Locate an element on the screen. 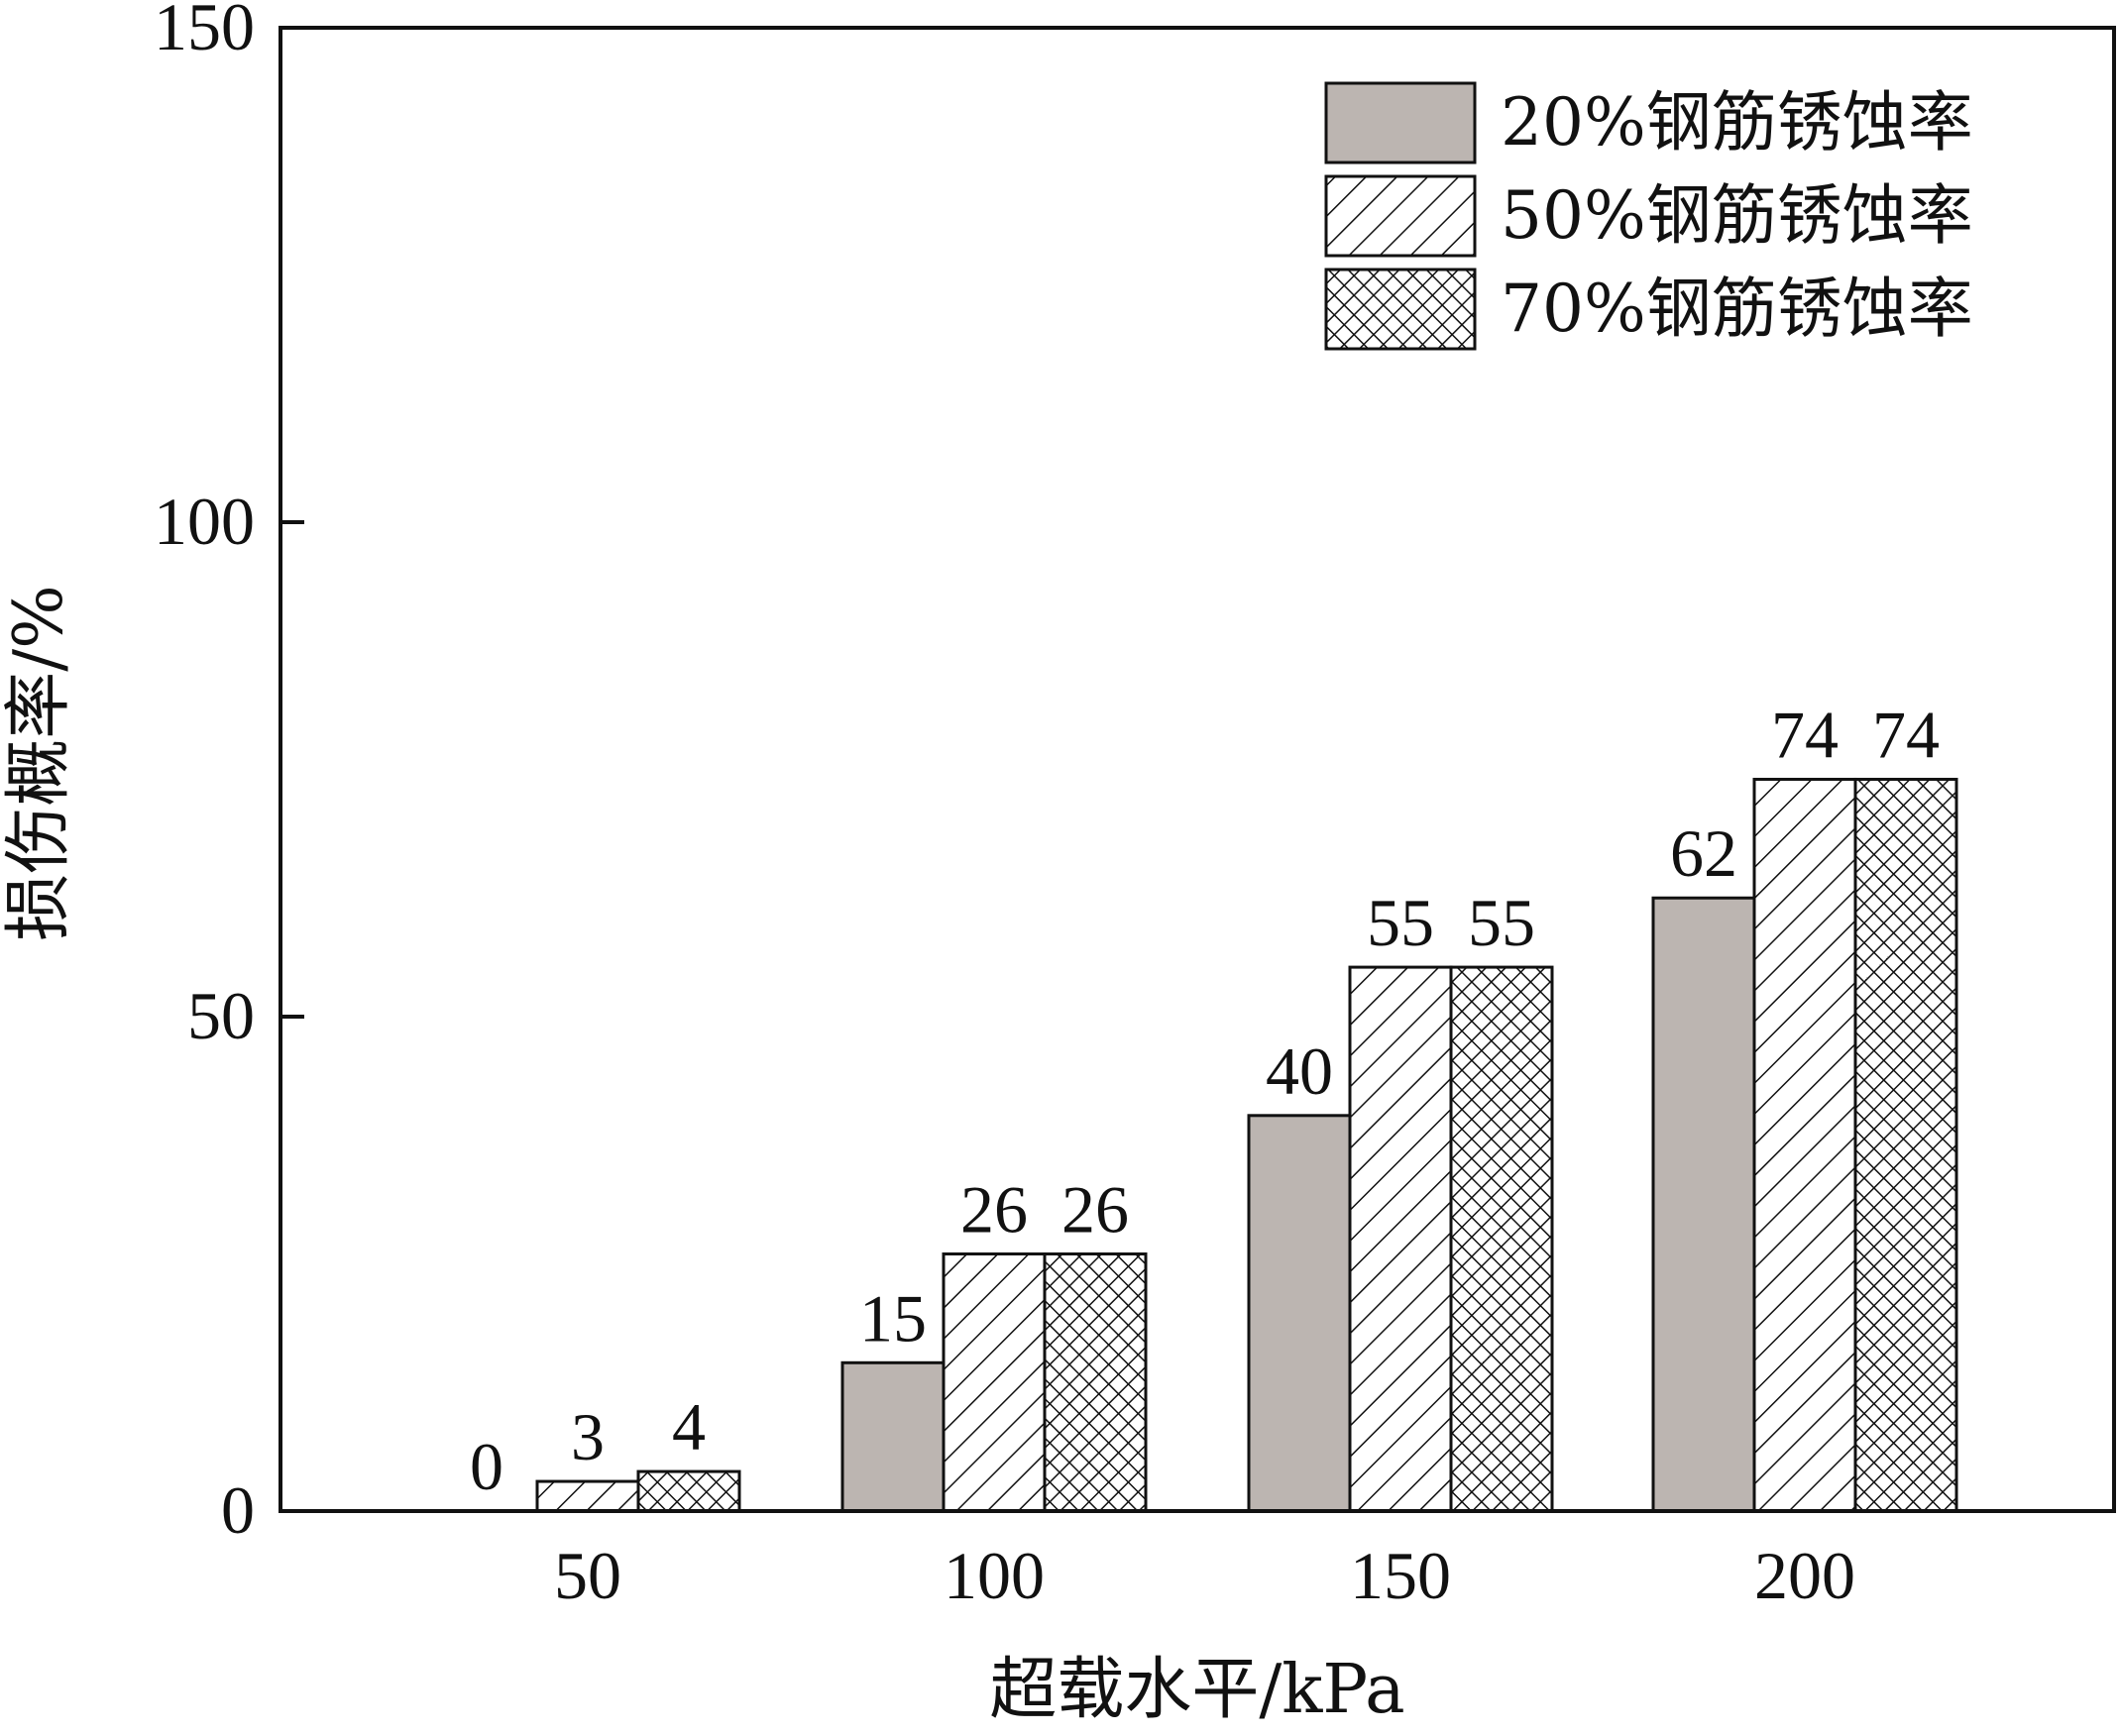  data-label-200-series-1: 74 is located at coordinates (1805, 734).